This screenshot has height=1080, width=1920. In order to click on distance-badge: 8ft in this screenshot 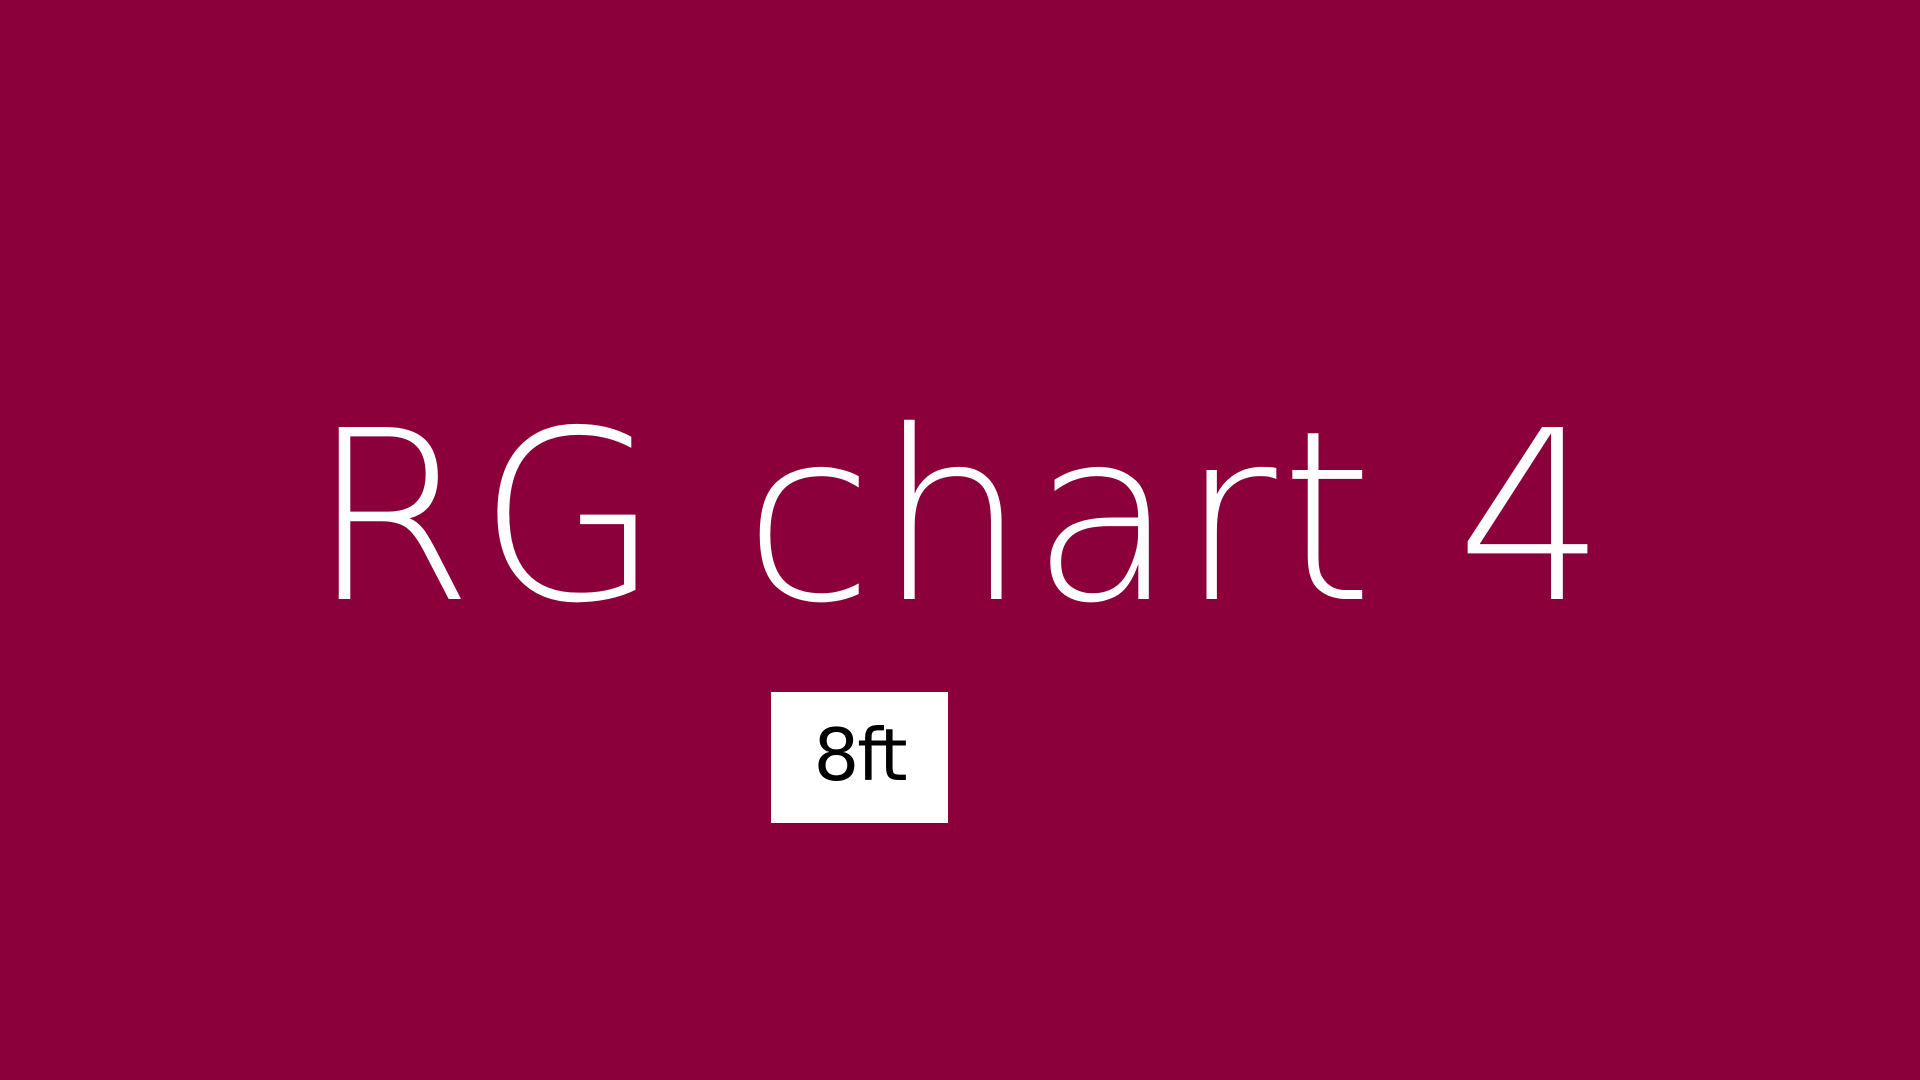, I will do `click(859, 757)`.